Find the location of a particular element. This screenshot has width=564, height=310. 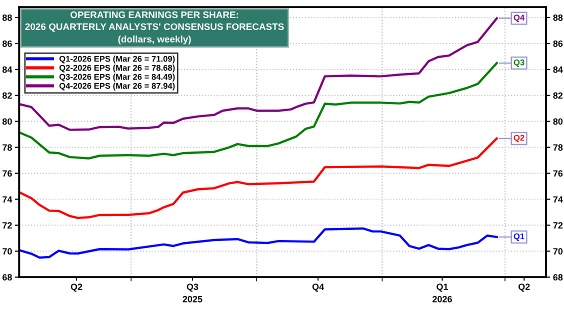

y2-tick-label: 82 is located at coordinates (558, 95).